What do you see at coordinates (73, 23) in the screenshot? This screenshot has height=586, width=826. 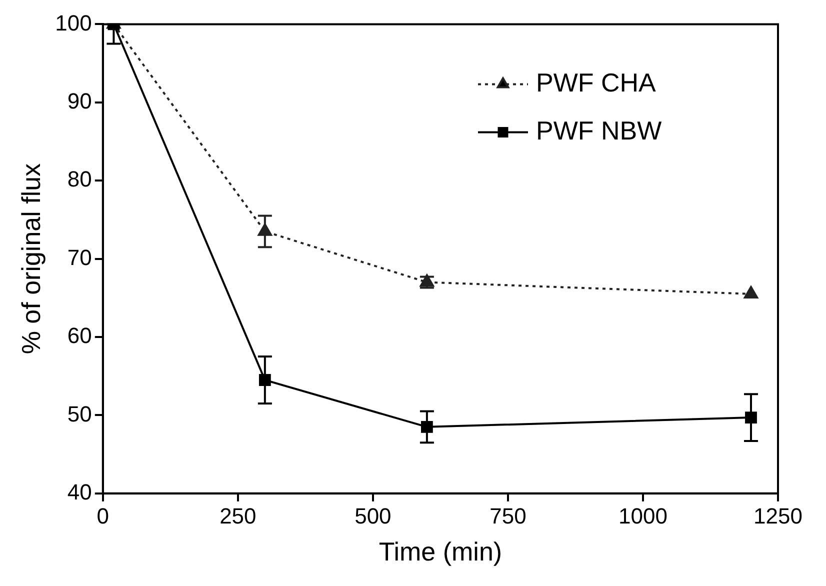 I see `y-tick-label: 100` at bounding box center [73, 23].